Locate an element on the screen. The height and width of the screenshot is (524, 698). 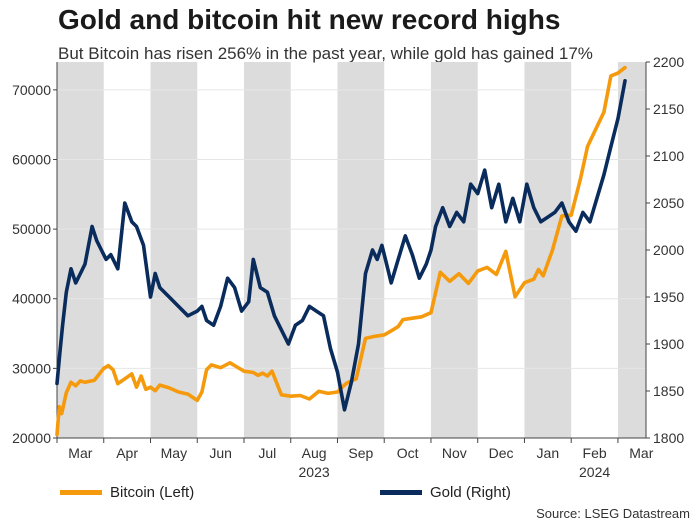
left-axis-ticks: 20000 30000 40000 50000 60000 70000 is located at coordinates (34, 264).